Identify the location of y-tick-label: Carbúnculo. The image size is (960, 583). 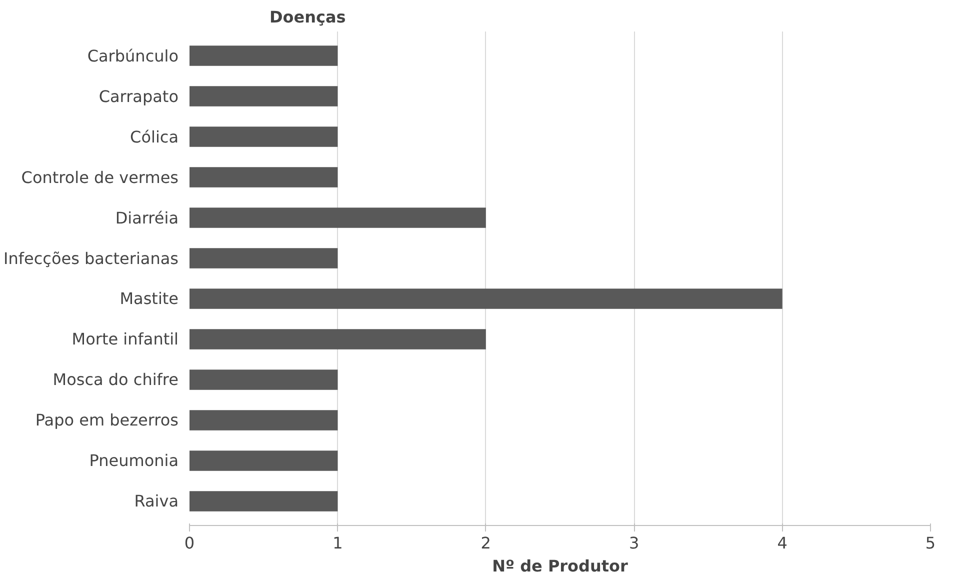
(133, 56).